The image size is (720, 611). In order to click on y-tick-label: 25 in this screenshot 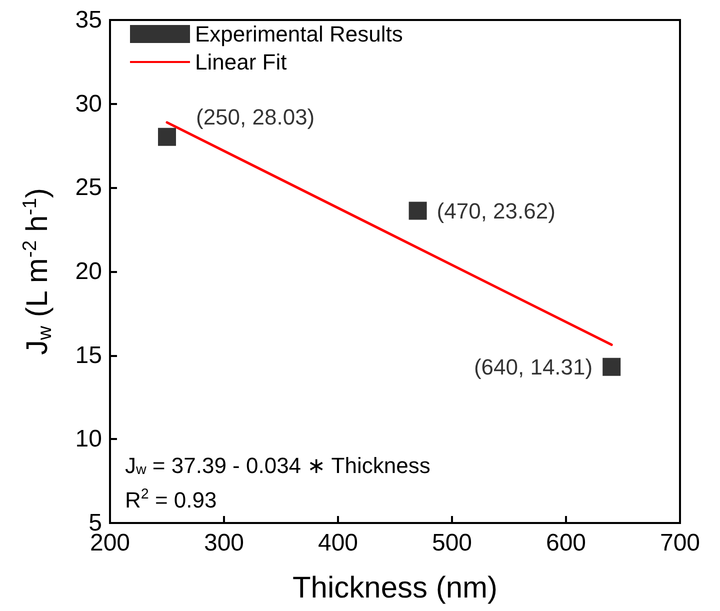, I will do `click(88, 188)`.